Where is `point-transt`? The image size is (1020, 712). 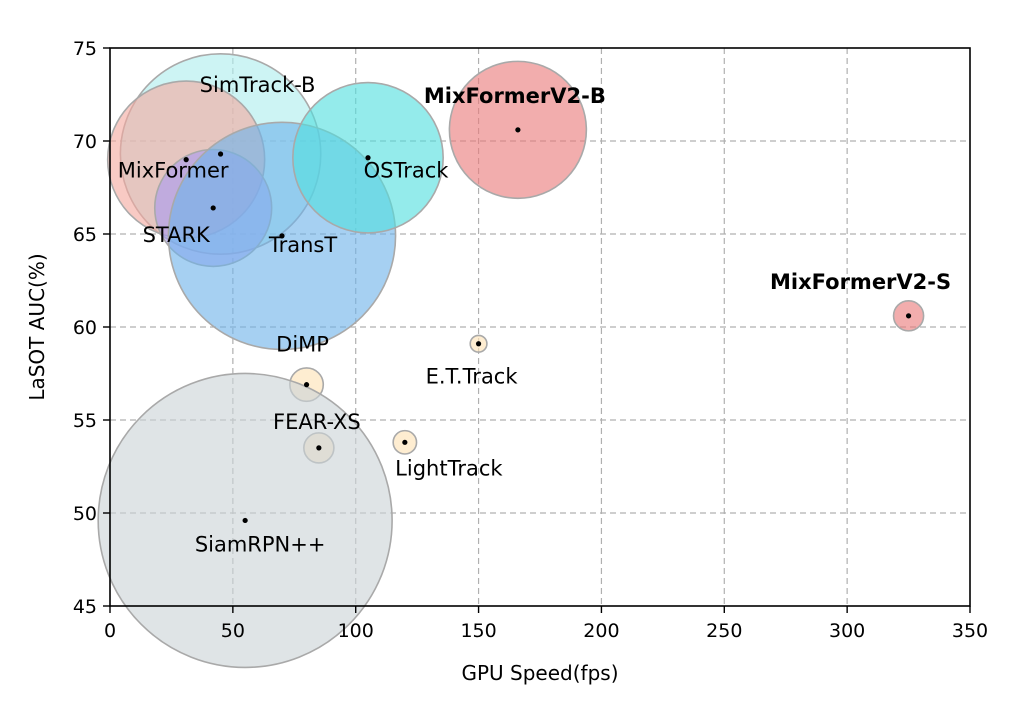 point-transt is located at coordinates (282, 236).